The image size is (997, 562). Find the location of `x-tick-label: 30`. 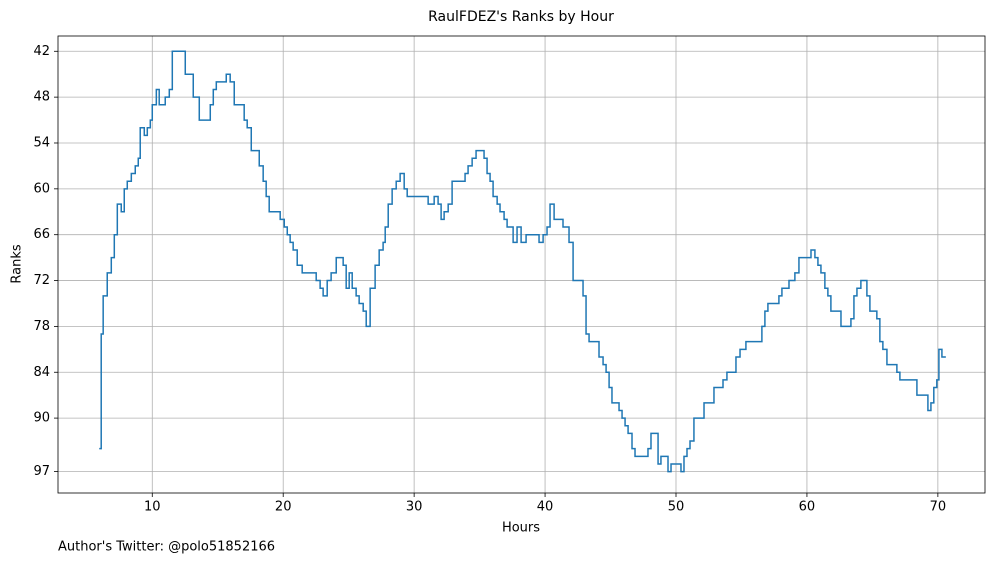

x-tick-label: 30 is located at coordinates (414, 507).